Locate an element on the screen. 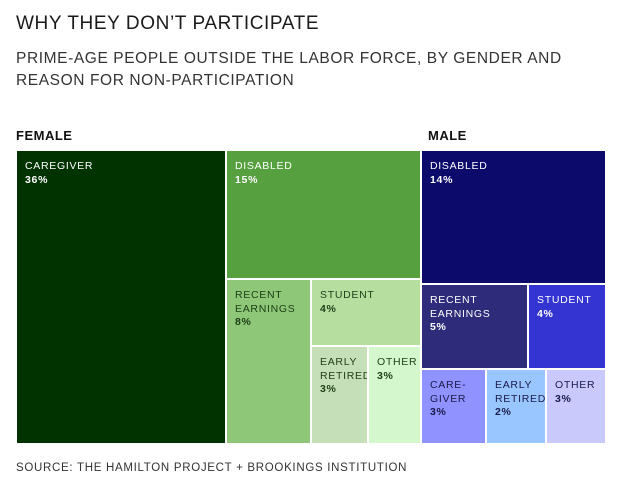 The width and height of the screenshot is (620, 493). tile-female-other: OTHER 3% is located at coordinates (394, 395).